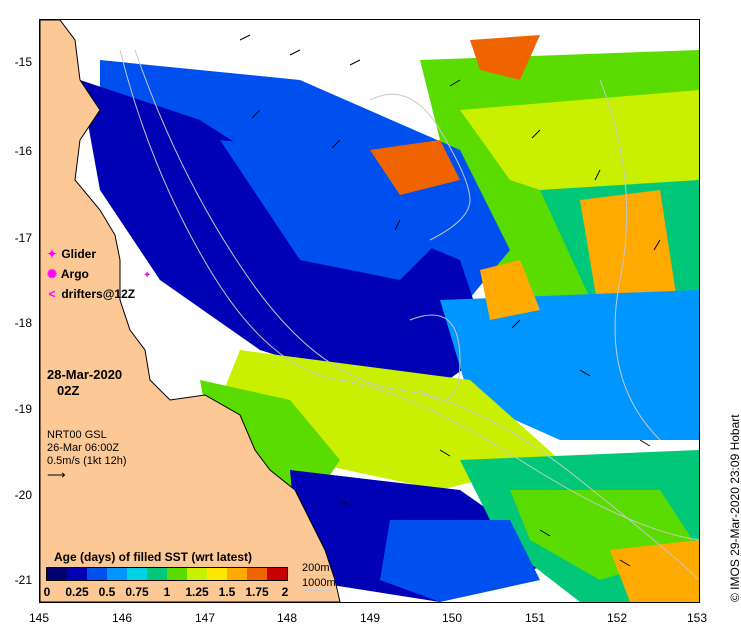 This screenshot has height=634, width=741. Describe the element at coordinates (52, 274) in the screenshot. I see `argo-float-icon: ✺` at that location.